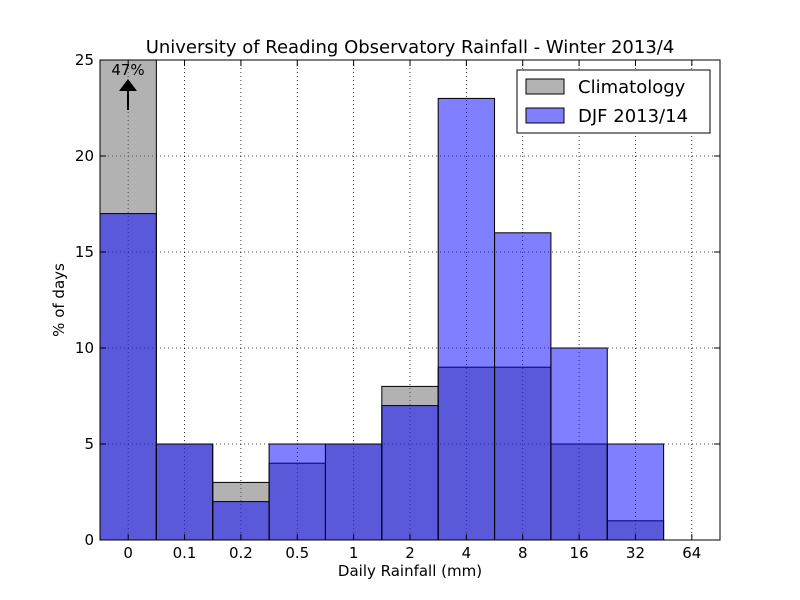 This screenshot has height=600, width=800. Describe the element at coordinates (545, 86) in the screenshot. I see `legend-swatch-climatology` at that location.